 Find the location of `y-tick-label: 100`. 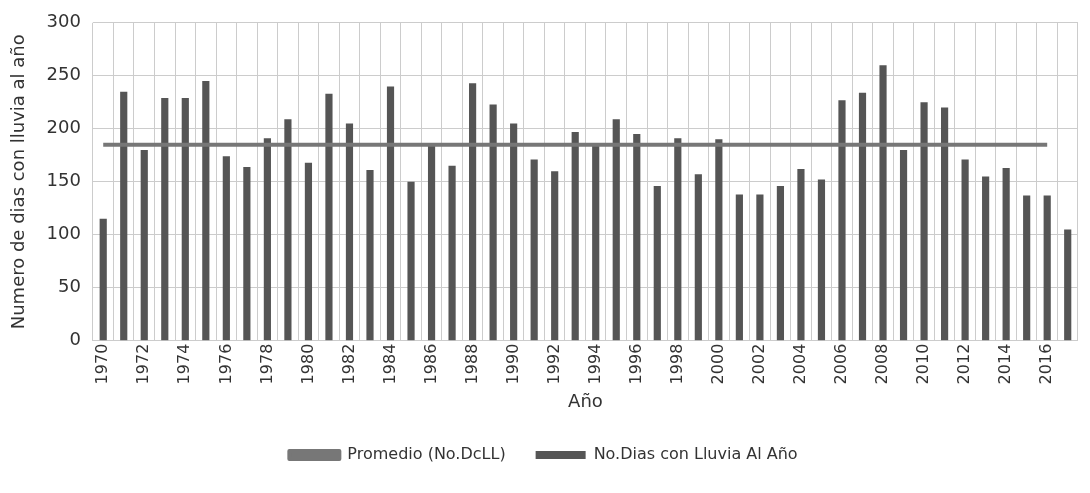

y-tick-label: 100 is located at coordinates (63, 233).